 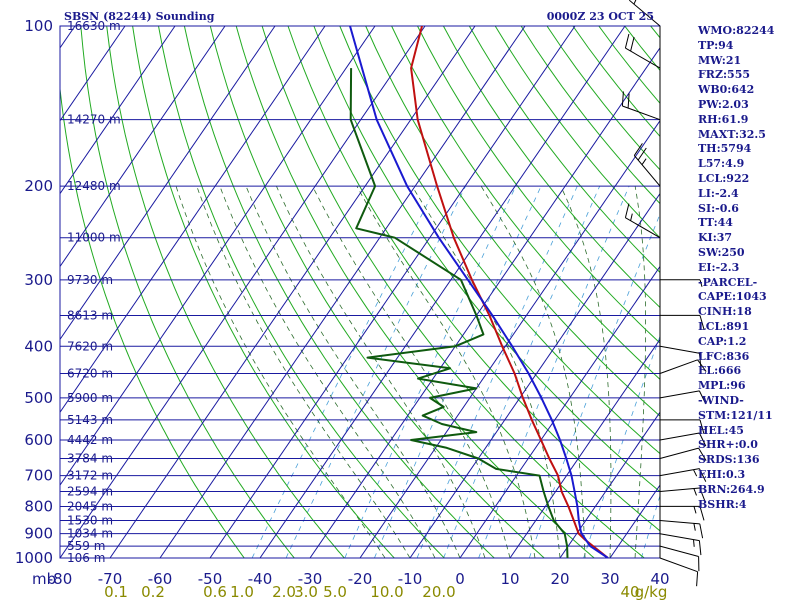 What do you see at coordinates (38, 280) in the screenshot?
I see `pressure-tick-label: 300` at bounding box center [38, 280].